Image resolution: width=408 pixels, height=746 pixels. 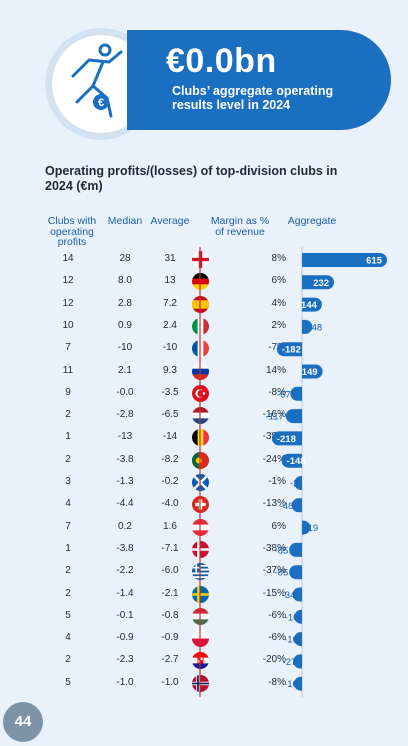 What do you see at coordinates (274, 660) in the screenshot?
I see `margin-cell: -20%` at bounding box center [274, 660].